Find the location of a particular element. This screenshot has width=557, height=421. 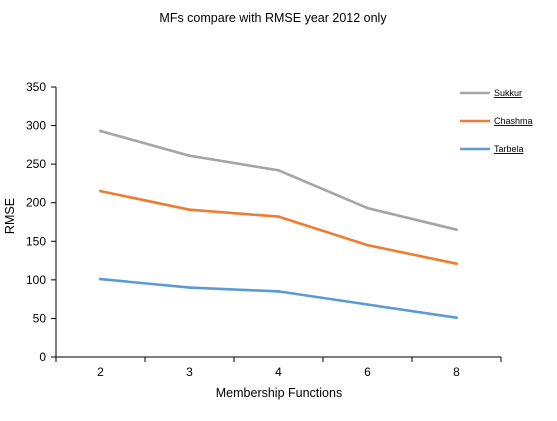

y-tick-label: 100 is located at coordinates (36, 280).